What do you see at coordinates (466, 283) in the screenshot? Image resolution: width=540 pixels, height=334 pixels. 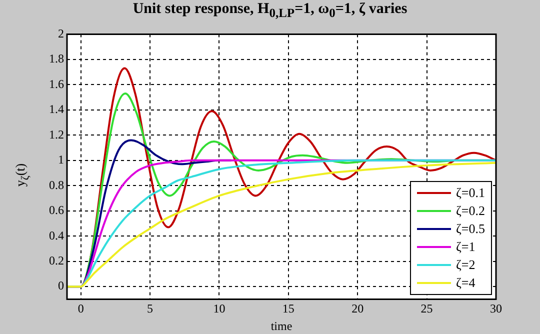 I see `legend-label: ζ=4` at bounding box center [466, 283].